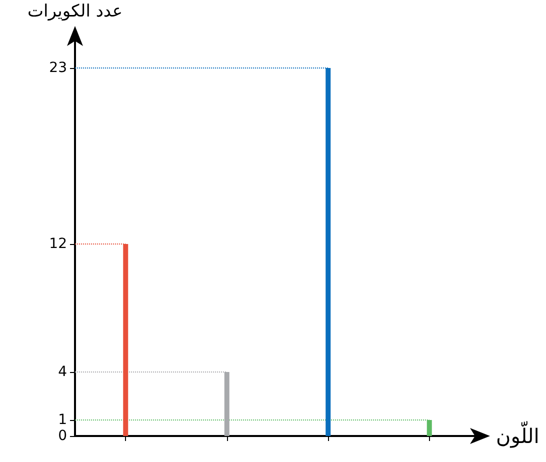 This screenshot has width=546, height=462. Describe the element at coordinates (75, 12) in the screenshot. I see `y-axis-title: عدد الكويرات` at that location.